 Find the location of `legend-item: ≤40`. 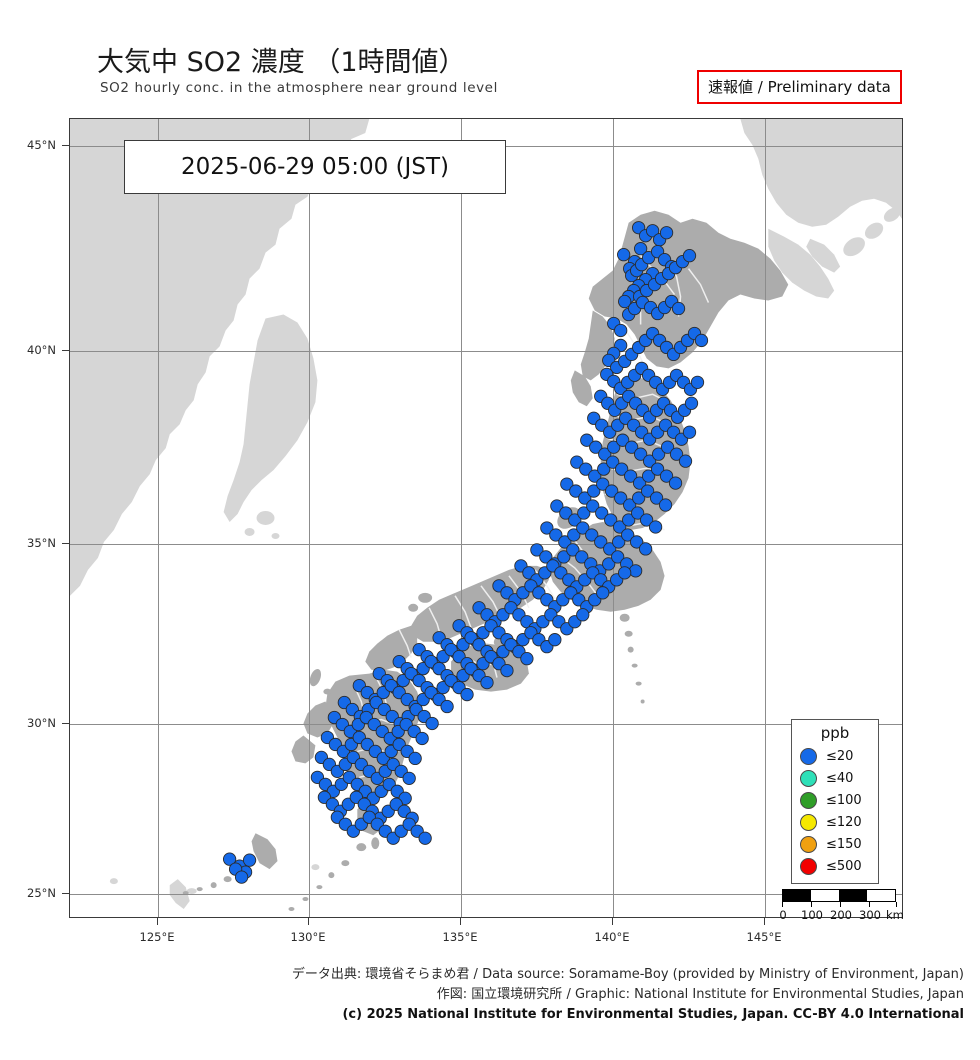

legend-item: ≤40 is located at coordinates (835, 778).